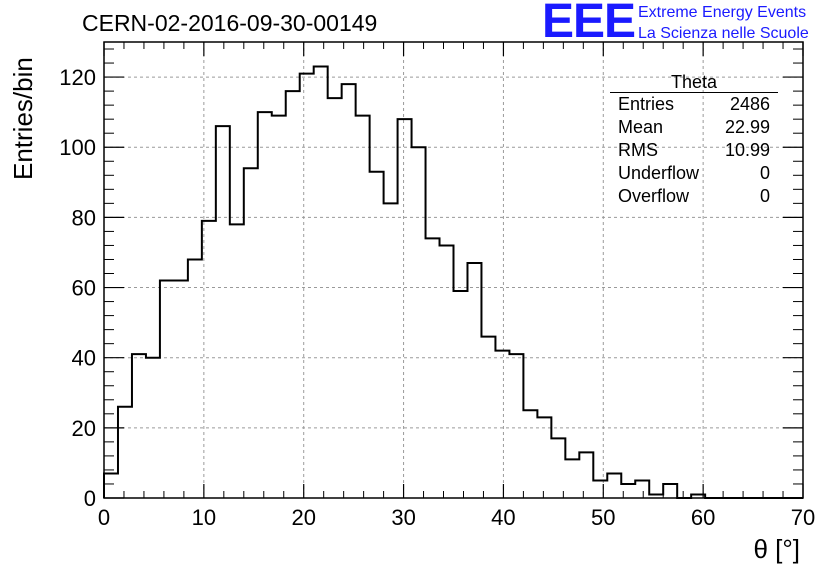 This screenshot has height=572, width=836. Describe the element at coordinates (84, 358) in the screenshot. I see `y-tick-label: 40` at that location.